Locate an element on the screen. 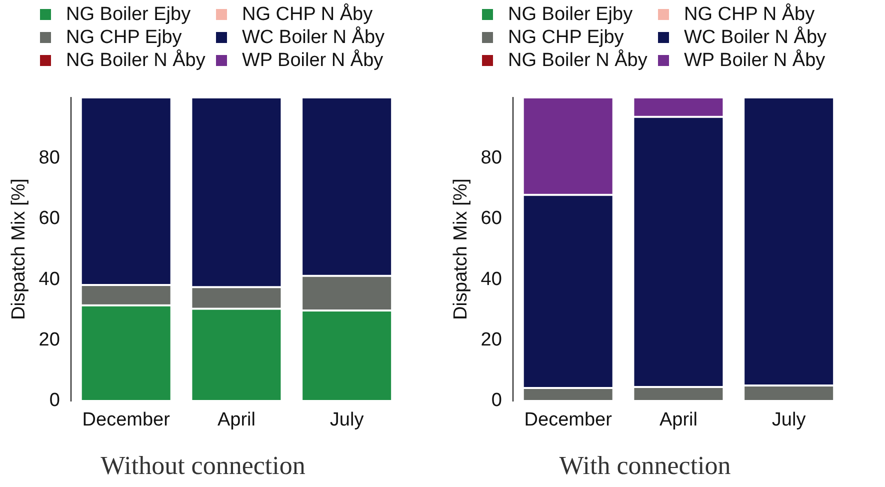 The image size is (885, 487). text: Without connection is located at coordinates (203, 465).